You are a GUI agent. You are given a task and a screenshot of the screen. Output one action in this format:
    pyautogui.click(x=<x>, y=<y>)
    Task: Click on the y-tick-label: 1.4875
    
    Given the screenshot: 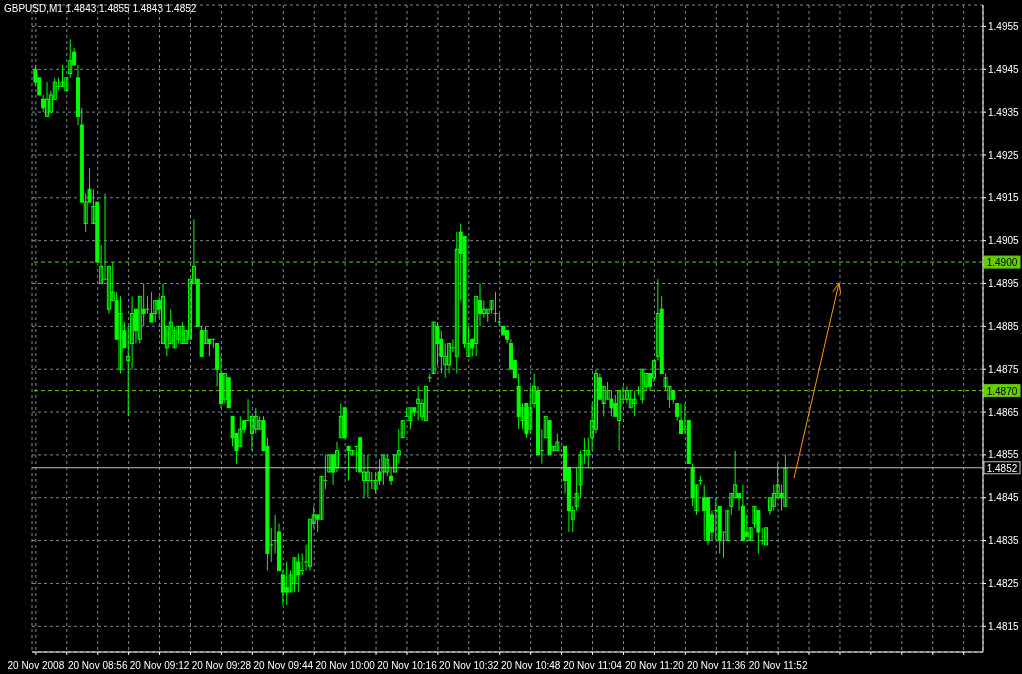 What is the action you would take?
    pyautogui.click(x=1004, y=369)
    